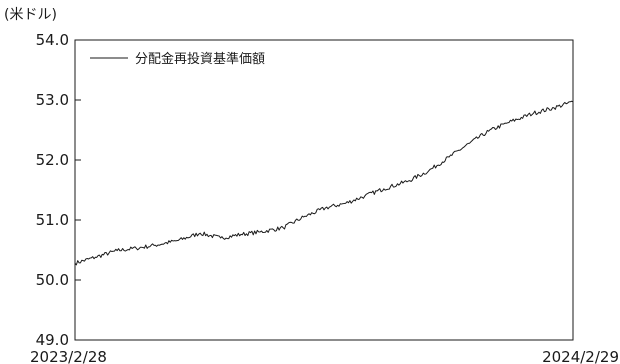 The width and height of the screenshot is (620, 364). Describe the element at coordinates (52, 100) in the screenshot. I see `y-tick-label: 53.0` at that location.